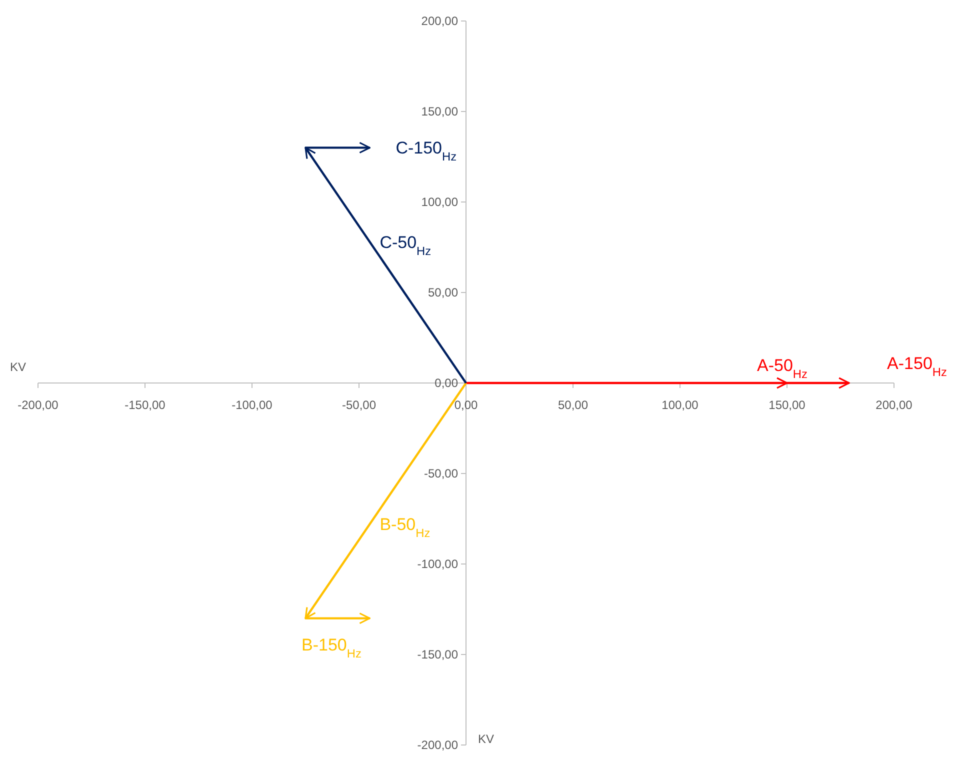 This screenshot has height=765, width=958. Describe the element at coordinates (439, 21) in the screenshot. I see `y-tick-label: 200,00` at that location.